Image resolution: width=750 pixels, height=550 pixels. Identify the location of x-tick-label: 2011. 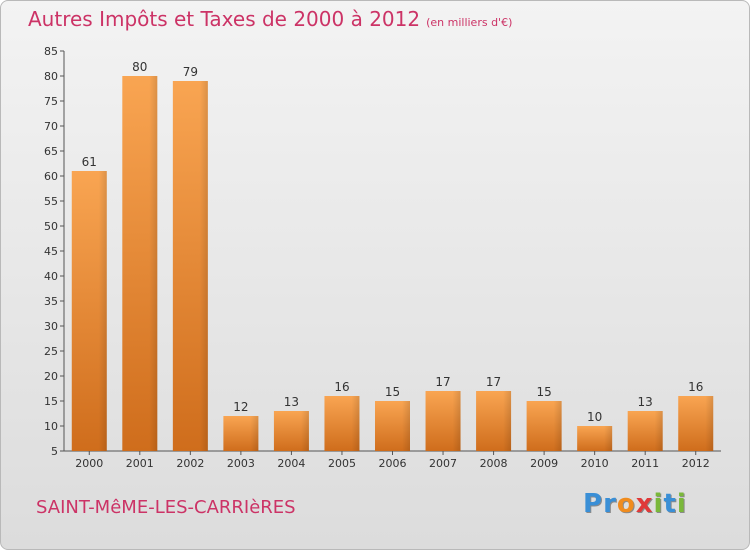
(645, 463).